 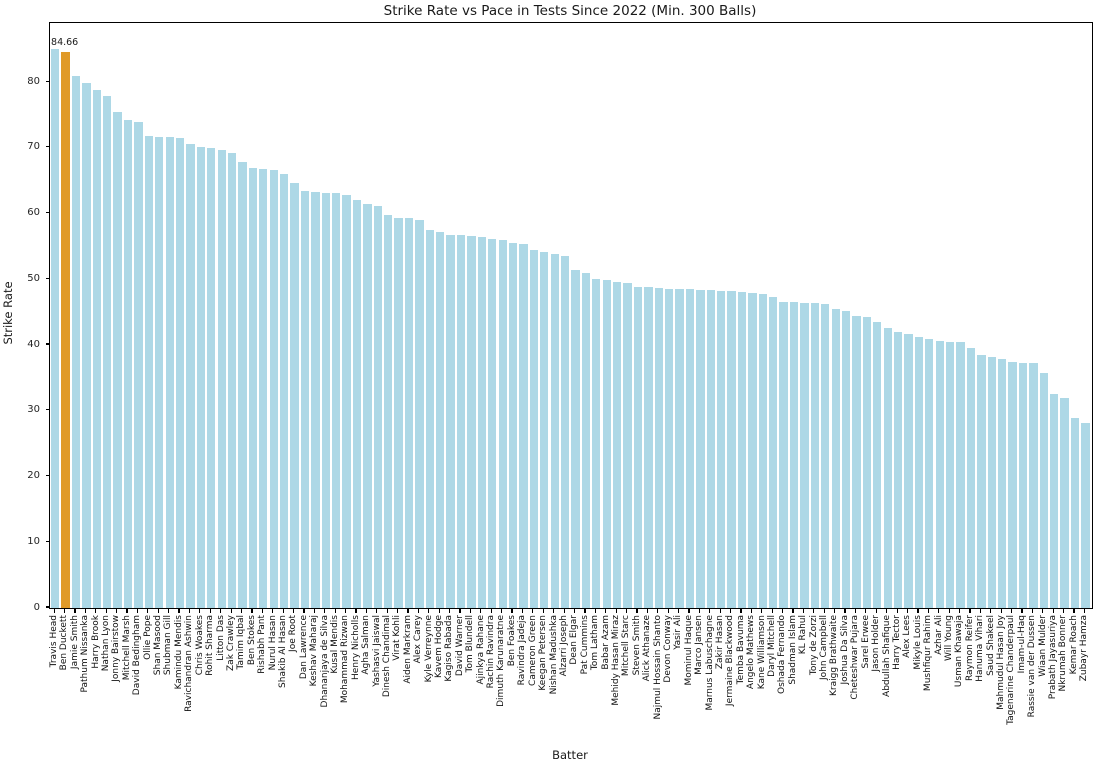 What do you see at coordinates (397, 666) in the screenshot?
I see `x-tick: Virat Kohli` at bounding box center [397, 666].